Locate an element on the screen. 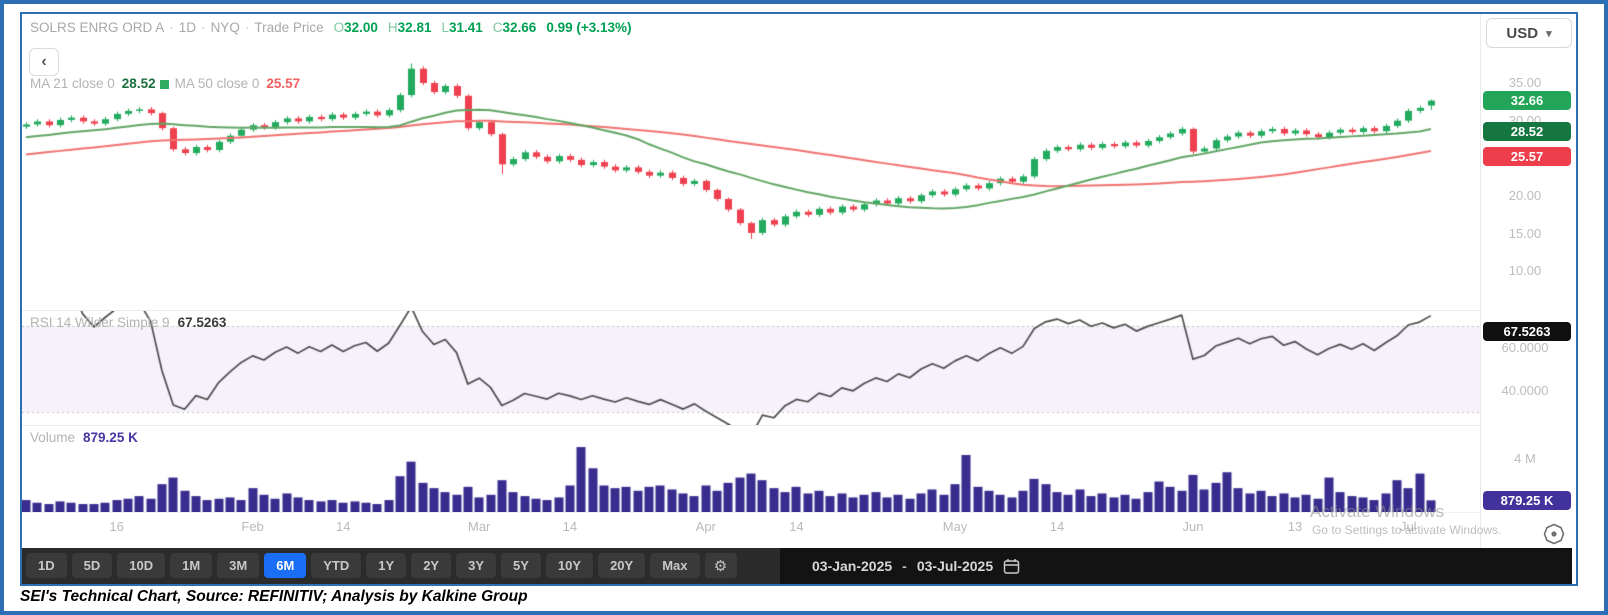 This screenshot has height=615, width=1608. ma50-price-badge: 25.57 is located at coordinates (1527, 156).